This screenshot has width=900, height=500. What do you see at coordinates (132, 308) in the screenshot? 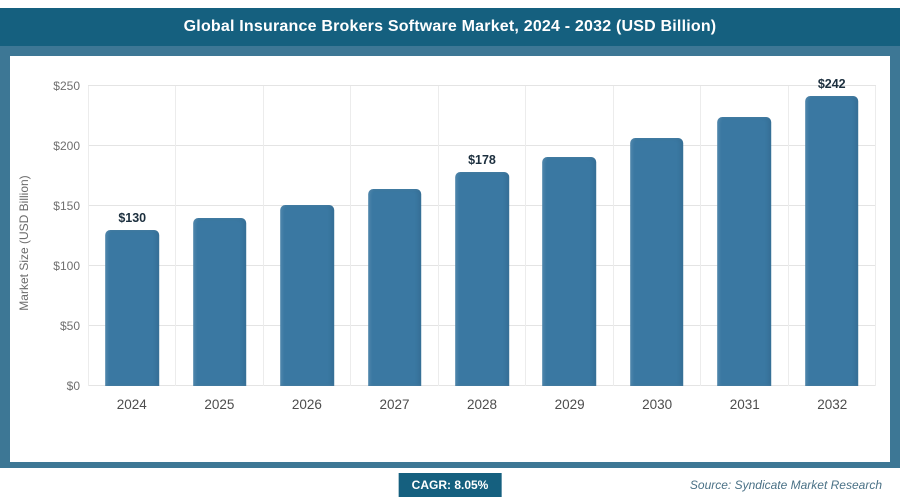
I see `bar-2024` at bounding box center [132, 308].